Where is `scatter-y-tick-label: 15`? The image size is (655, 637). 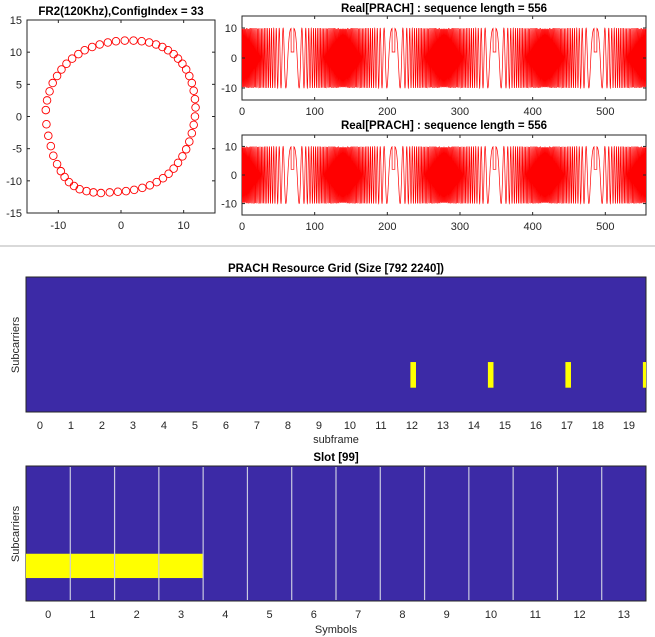 scatter-y-tick-label: 15 is located at coordinates (16, 21).